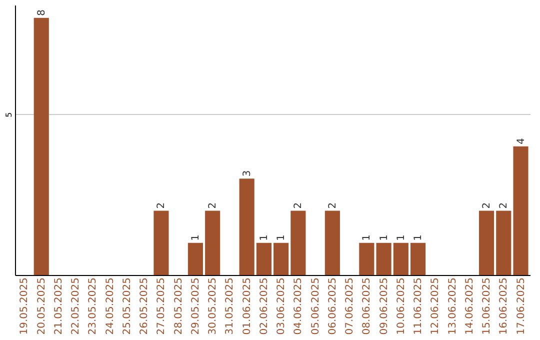  What do you see at coordinates (401, 306) in the screenshot?
I see `x-tick-label: 10.06.2025` at bounding box center [401, 306].